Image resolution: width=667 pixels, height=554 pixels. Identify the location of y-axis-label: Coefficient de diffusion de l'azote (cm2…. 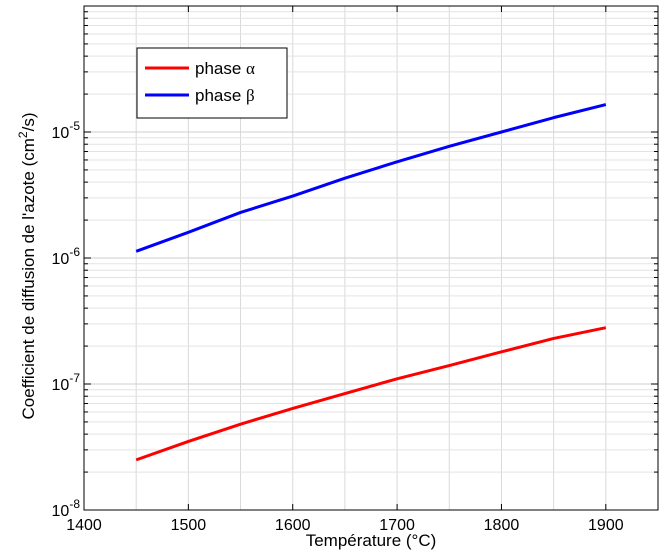
(27, 266).